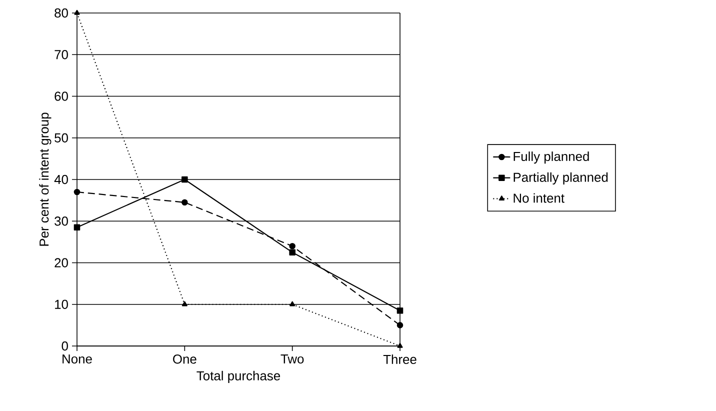 The height and width of the screenshot is (411, 716). Describe the element at coordinates (399, 359) in the screenshot. I see `x-tick-label: Three` at that location.